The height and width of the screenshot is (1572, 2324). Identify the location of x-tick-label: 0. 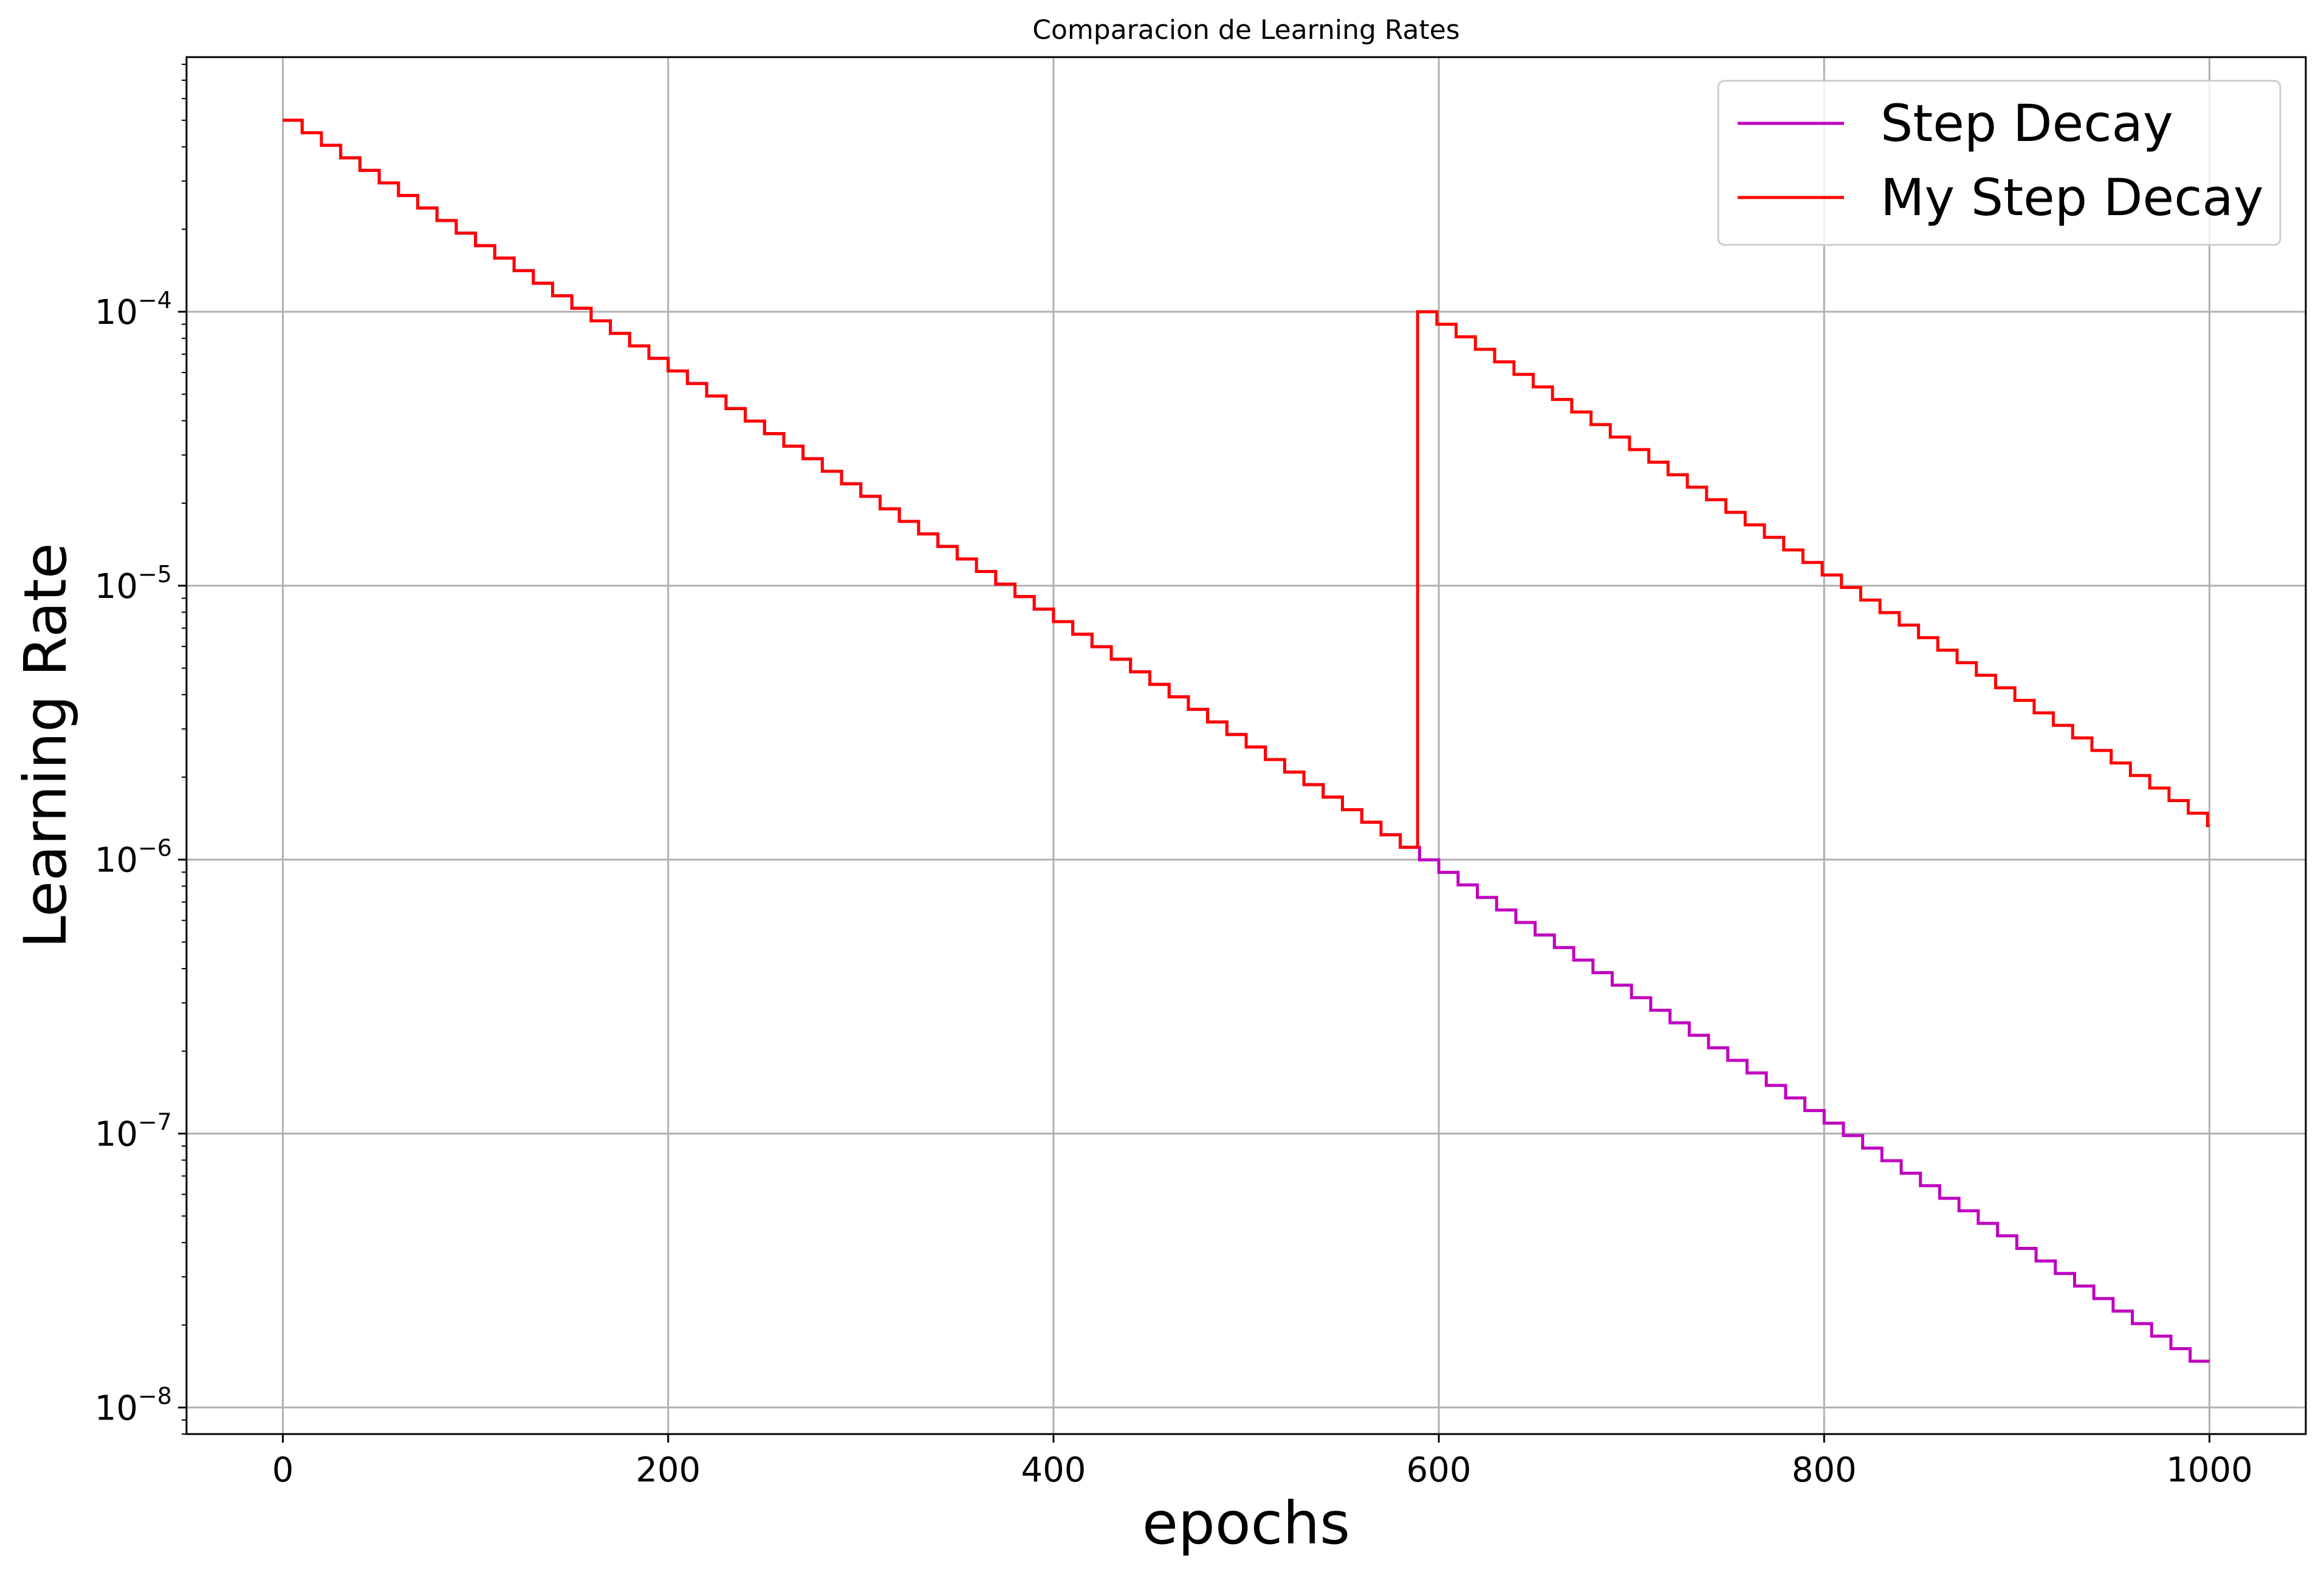
(283, 1470).